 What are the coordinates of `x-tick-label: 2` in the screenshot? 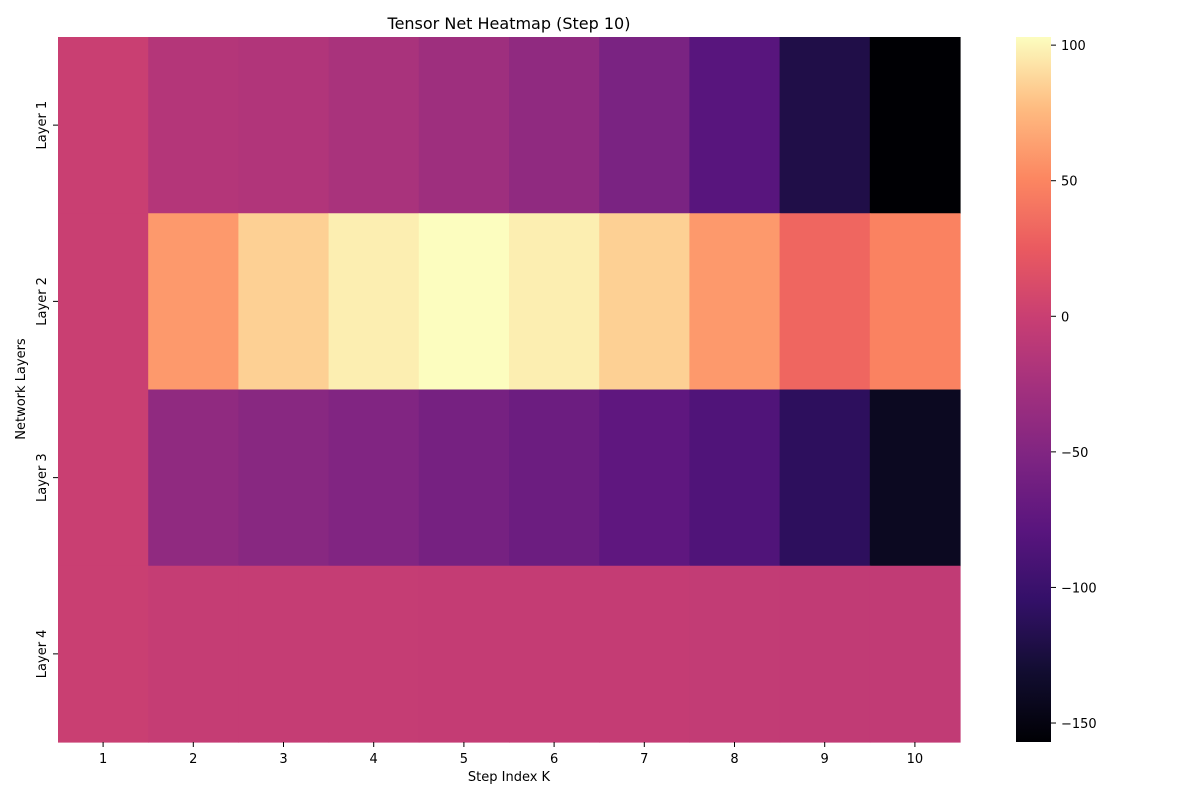 It's located at (193, 759).